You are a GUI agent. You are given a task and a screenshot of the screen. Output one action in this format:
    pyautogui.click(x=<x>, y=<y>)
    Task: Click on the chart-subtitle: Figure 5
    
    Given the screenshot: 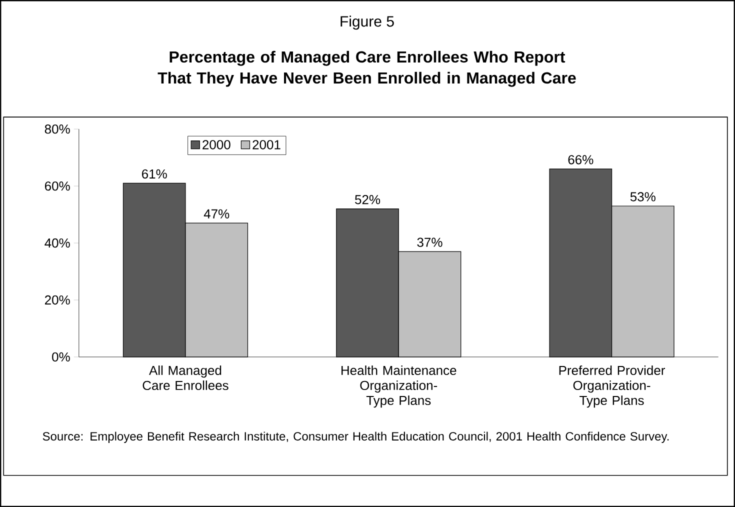 What is the action you would take?
    pyautogui.click(x=367, y=23)
    